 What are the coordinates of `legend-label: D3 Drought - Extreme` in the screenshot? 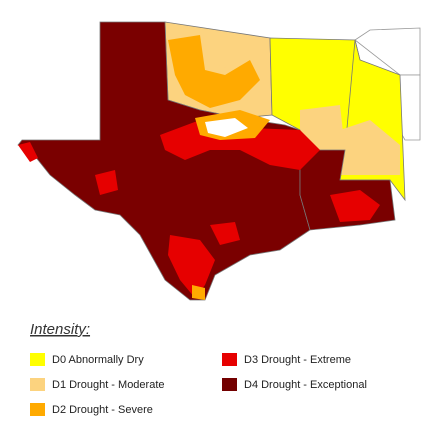 It's located at (297, 360).